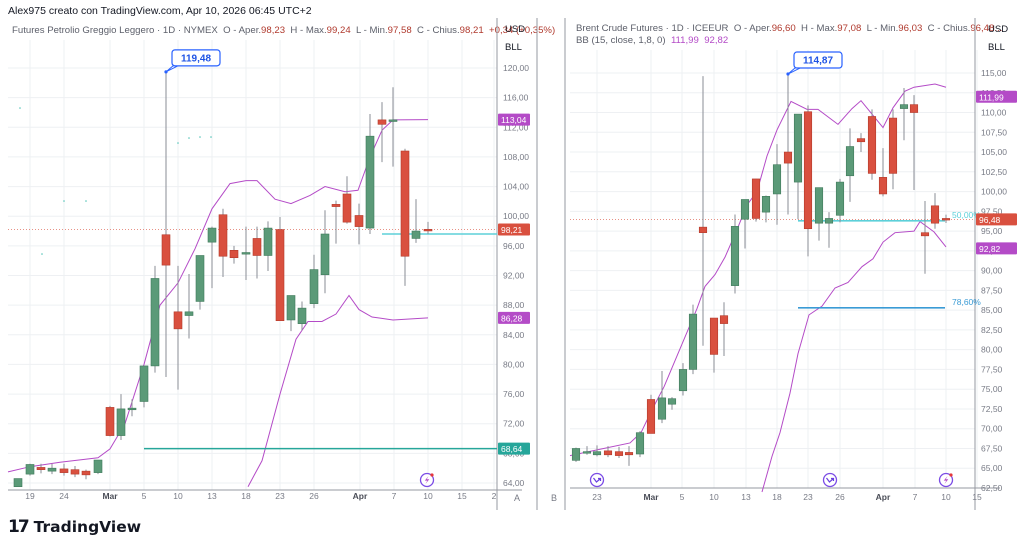 Image resolution: width=1024 pixels, height=547 pixels. I want to click on scale-button-b: B, so click(554, 498).